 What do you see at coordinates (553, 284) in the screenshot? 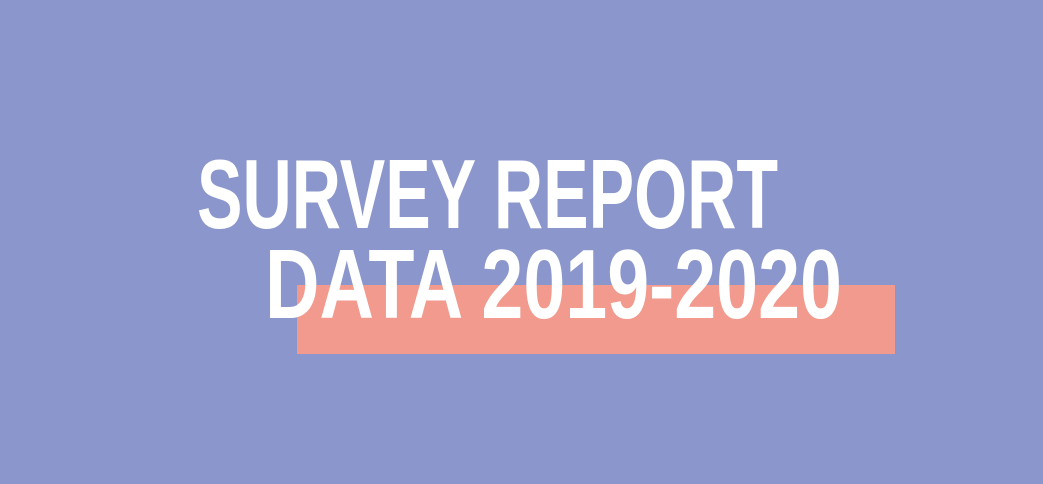
I see `title-line-2: DATA 2019-2020` at bounding box center [553, 284].